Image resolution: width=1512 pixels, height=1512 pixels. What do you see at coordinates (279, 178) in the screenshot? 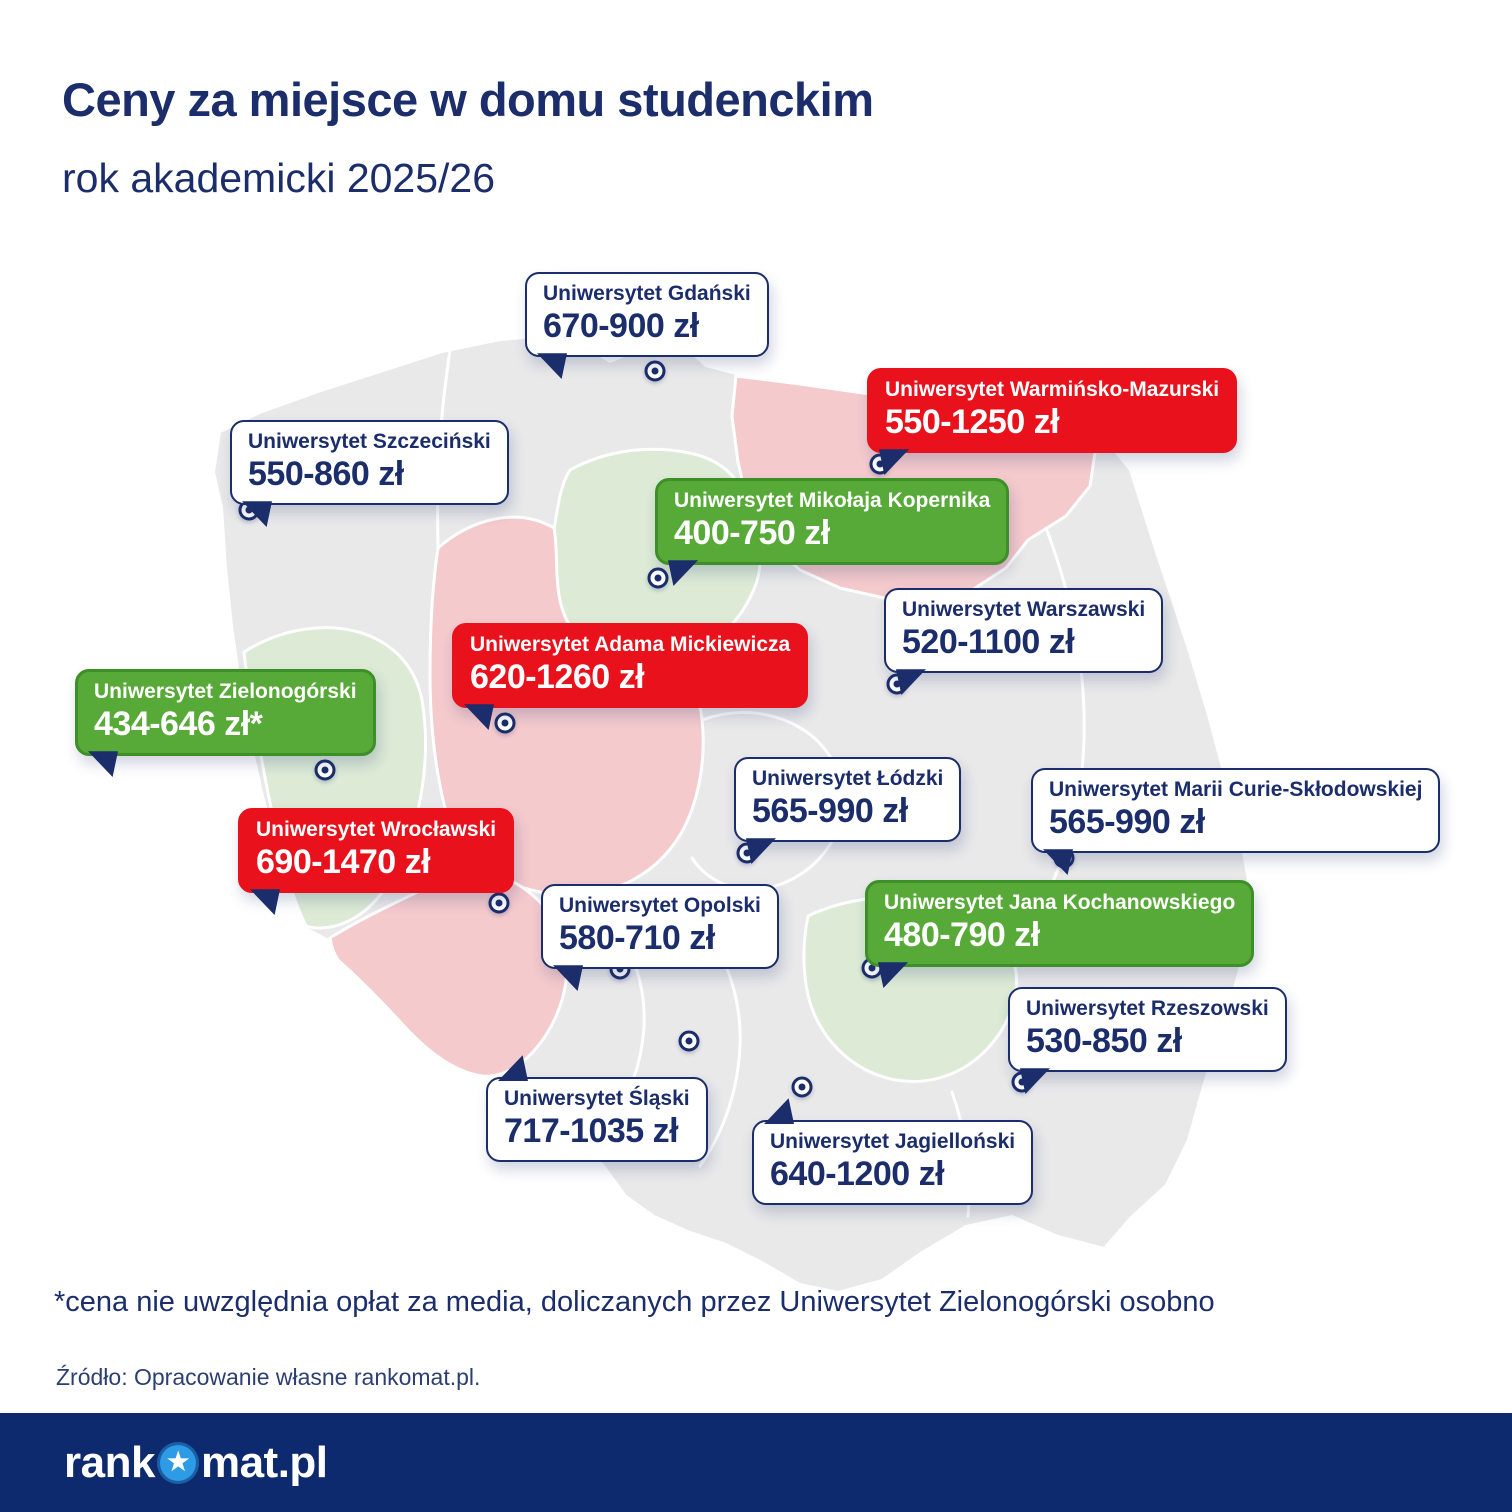
I see `page-subtitle: rok akademicki 2025/26` at bounding box center [279, 178].